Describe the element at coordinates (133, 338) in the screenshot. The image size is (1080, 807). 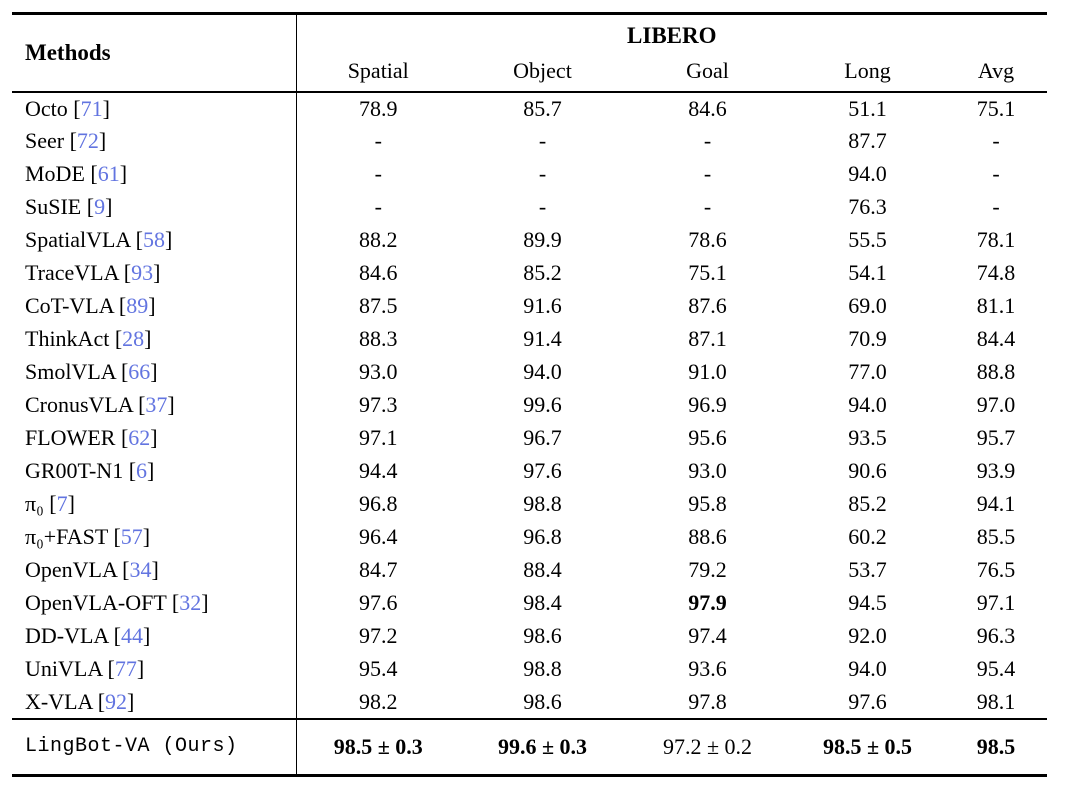
I see `citation-ref: 28` at that location.